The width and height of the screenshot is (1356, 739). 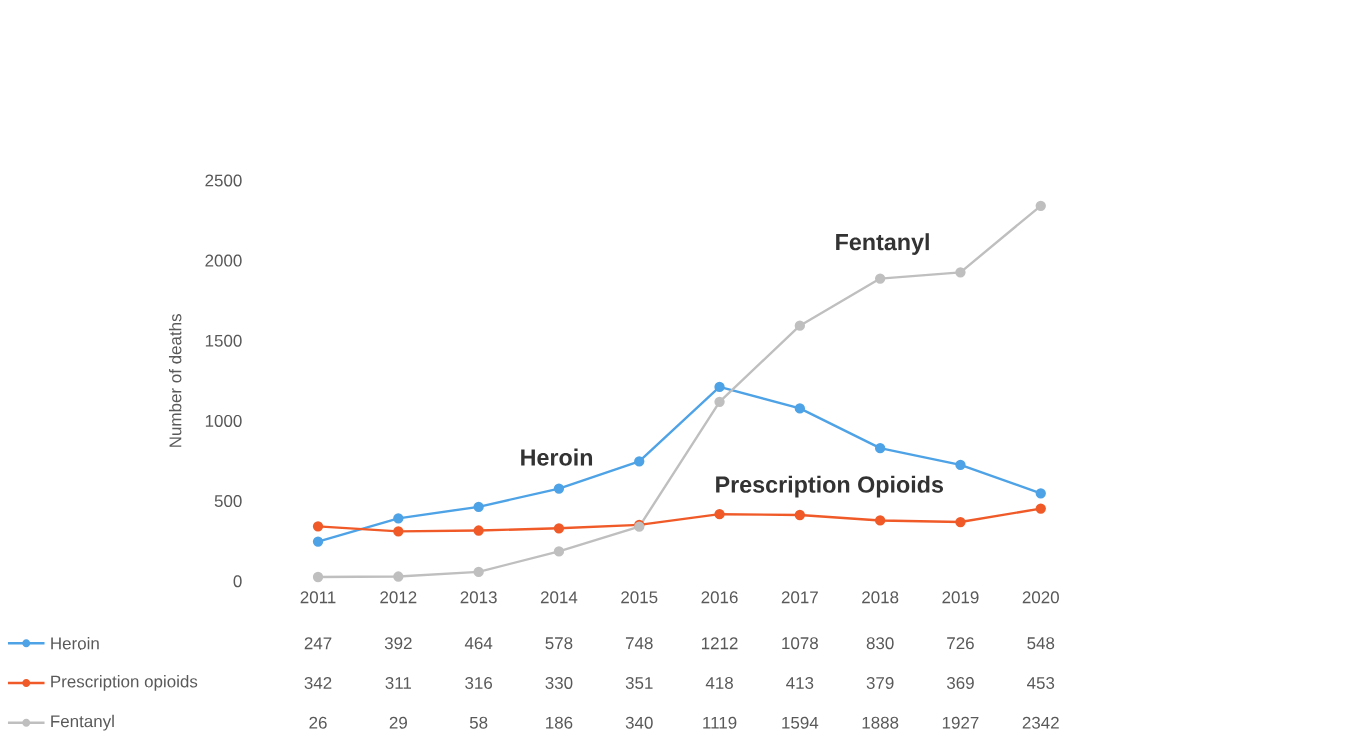 I want to click on data-label: 726, so click(x=960, y=643).